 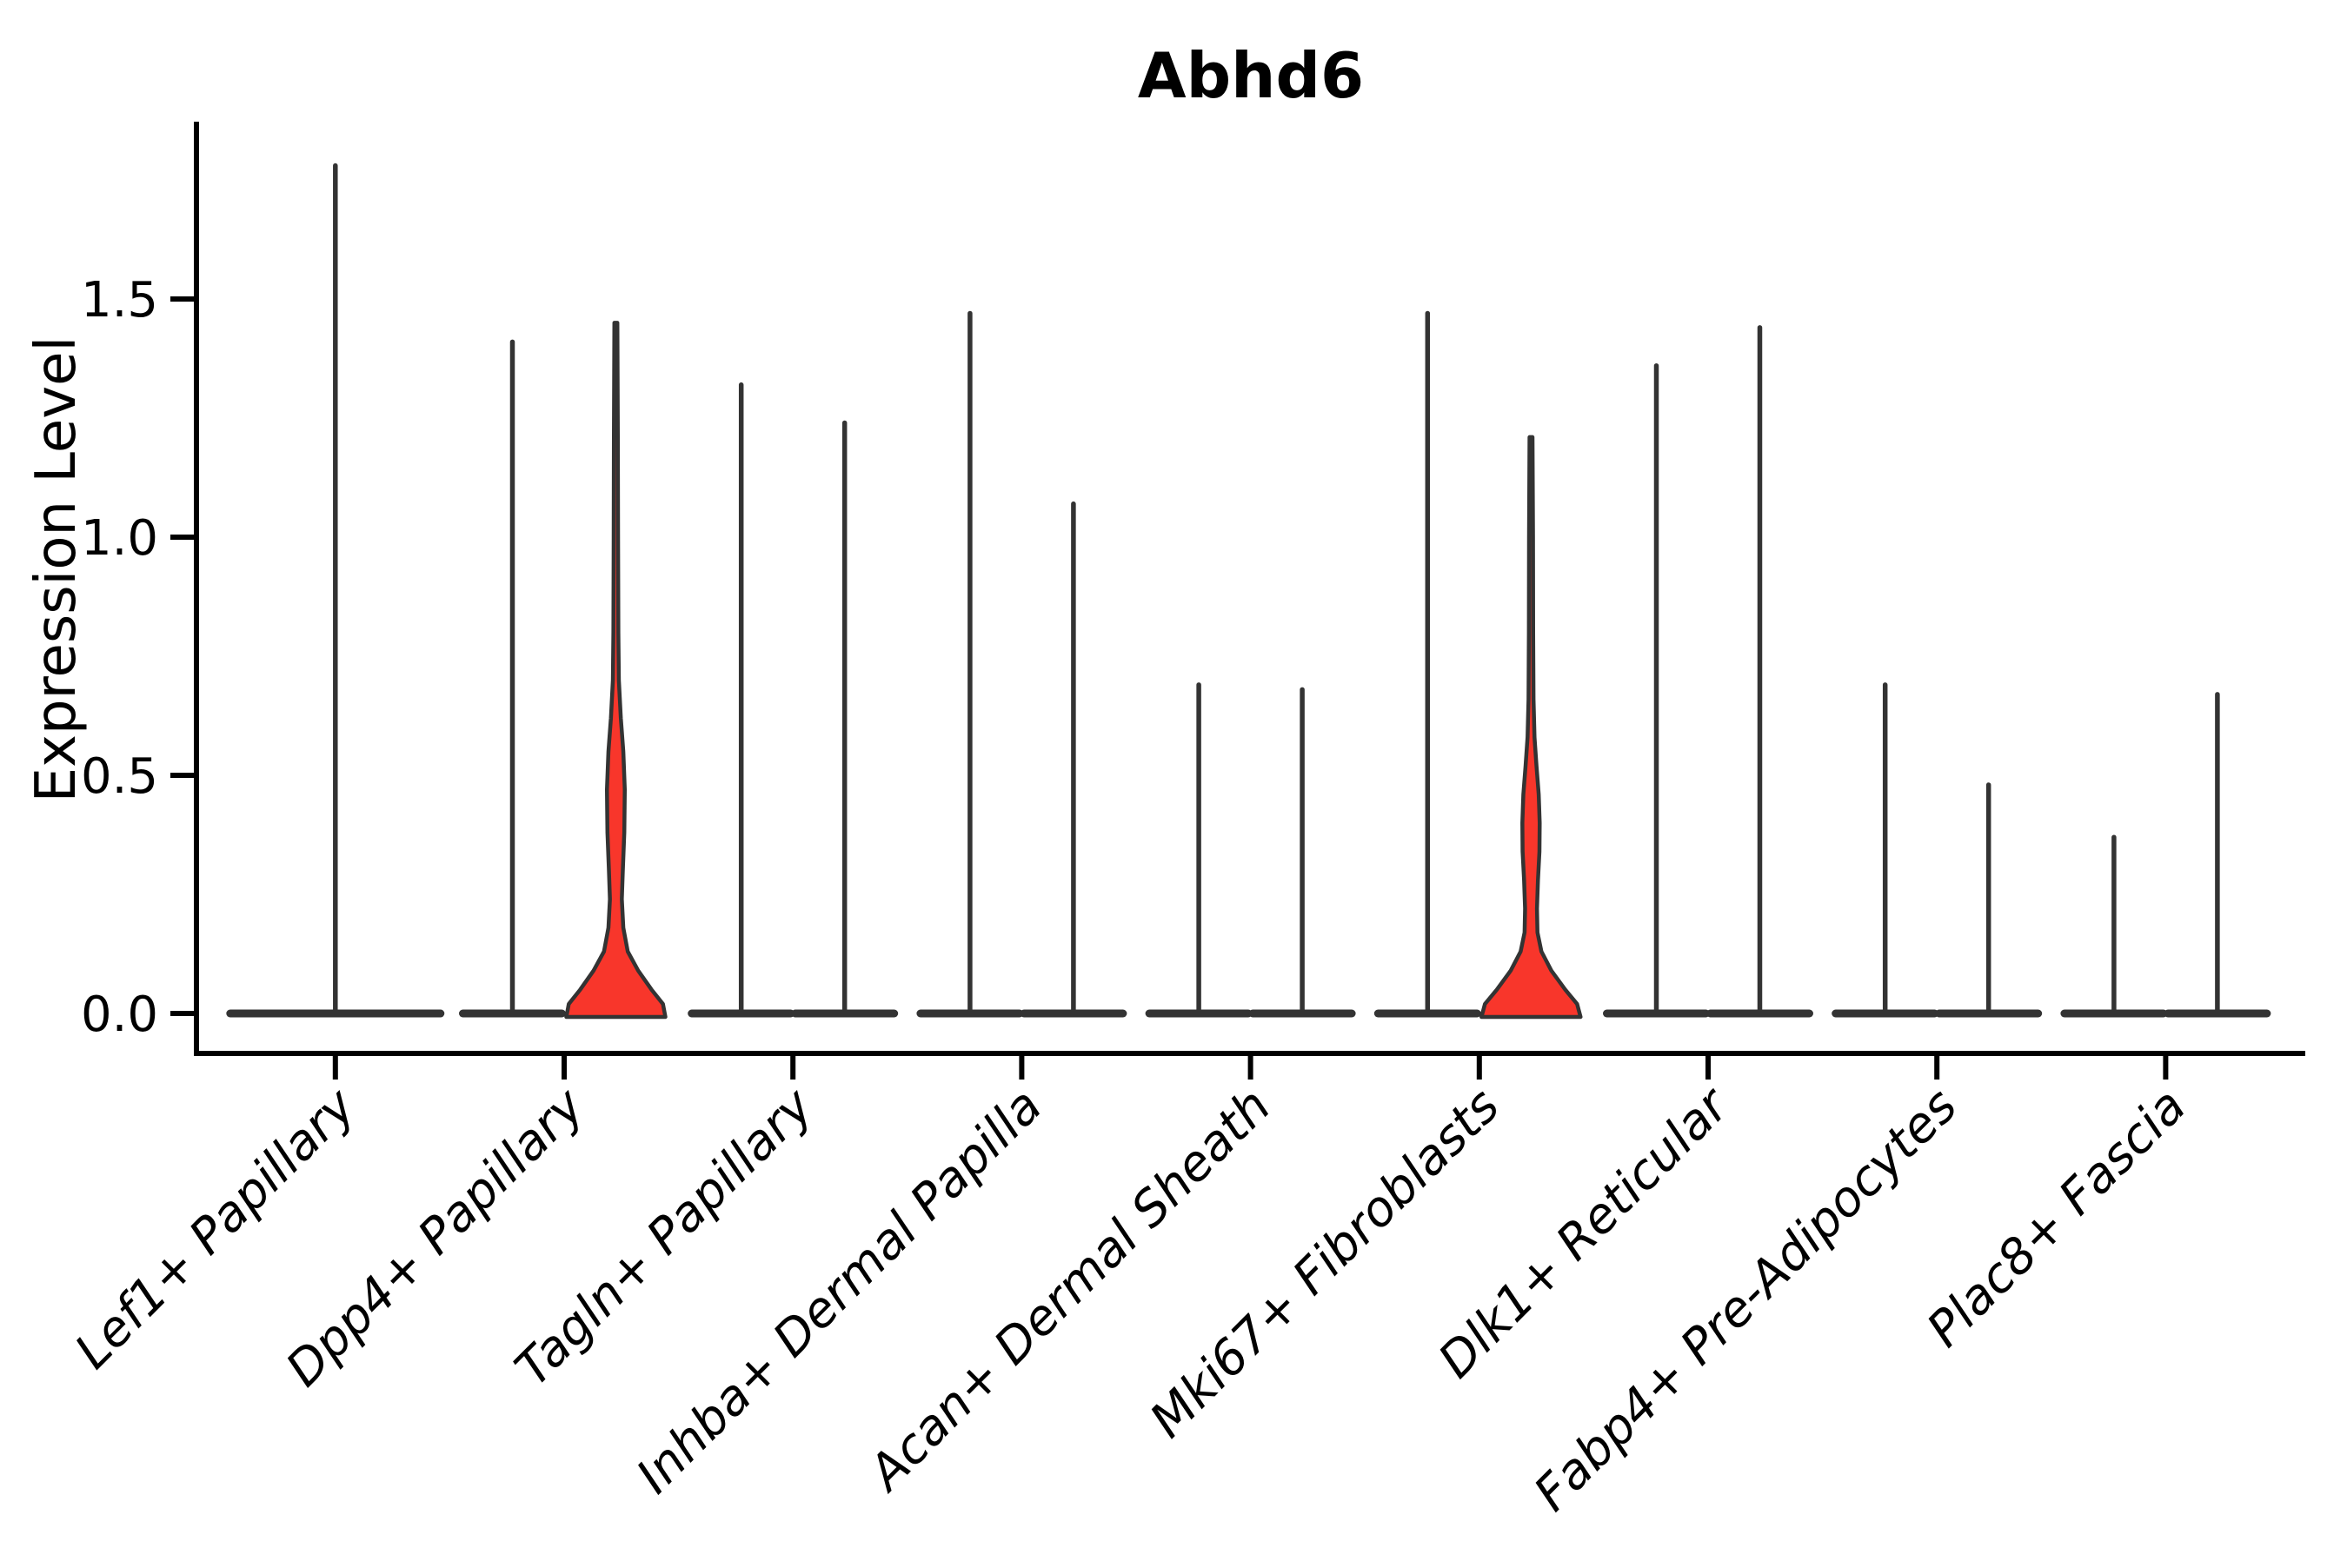 What do you see at coordinates (1251, 75) in the screenshot?
I see `chart-title: Abhd6` at bounding box center [1251, 75].